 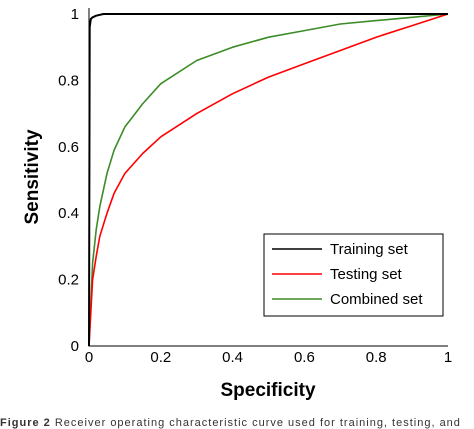 I want to click on legend: Training set Testing set Combined set, so click(x=353, y=275).